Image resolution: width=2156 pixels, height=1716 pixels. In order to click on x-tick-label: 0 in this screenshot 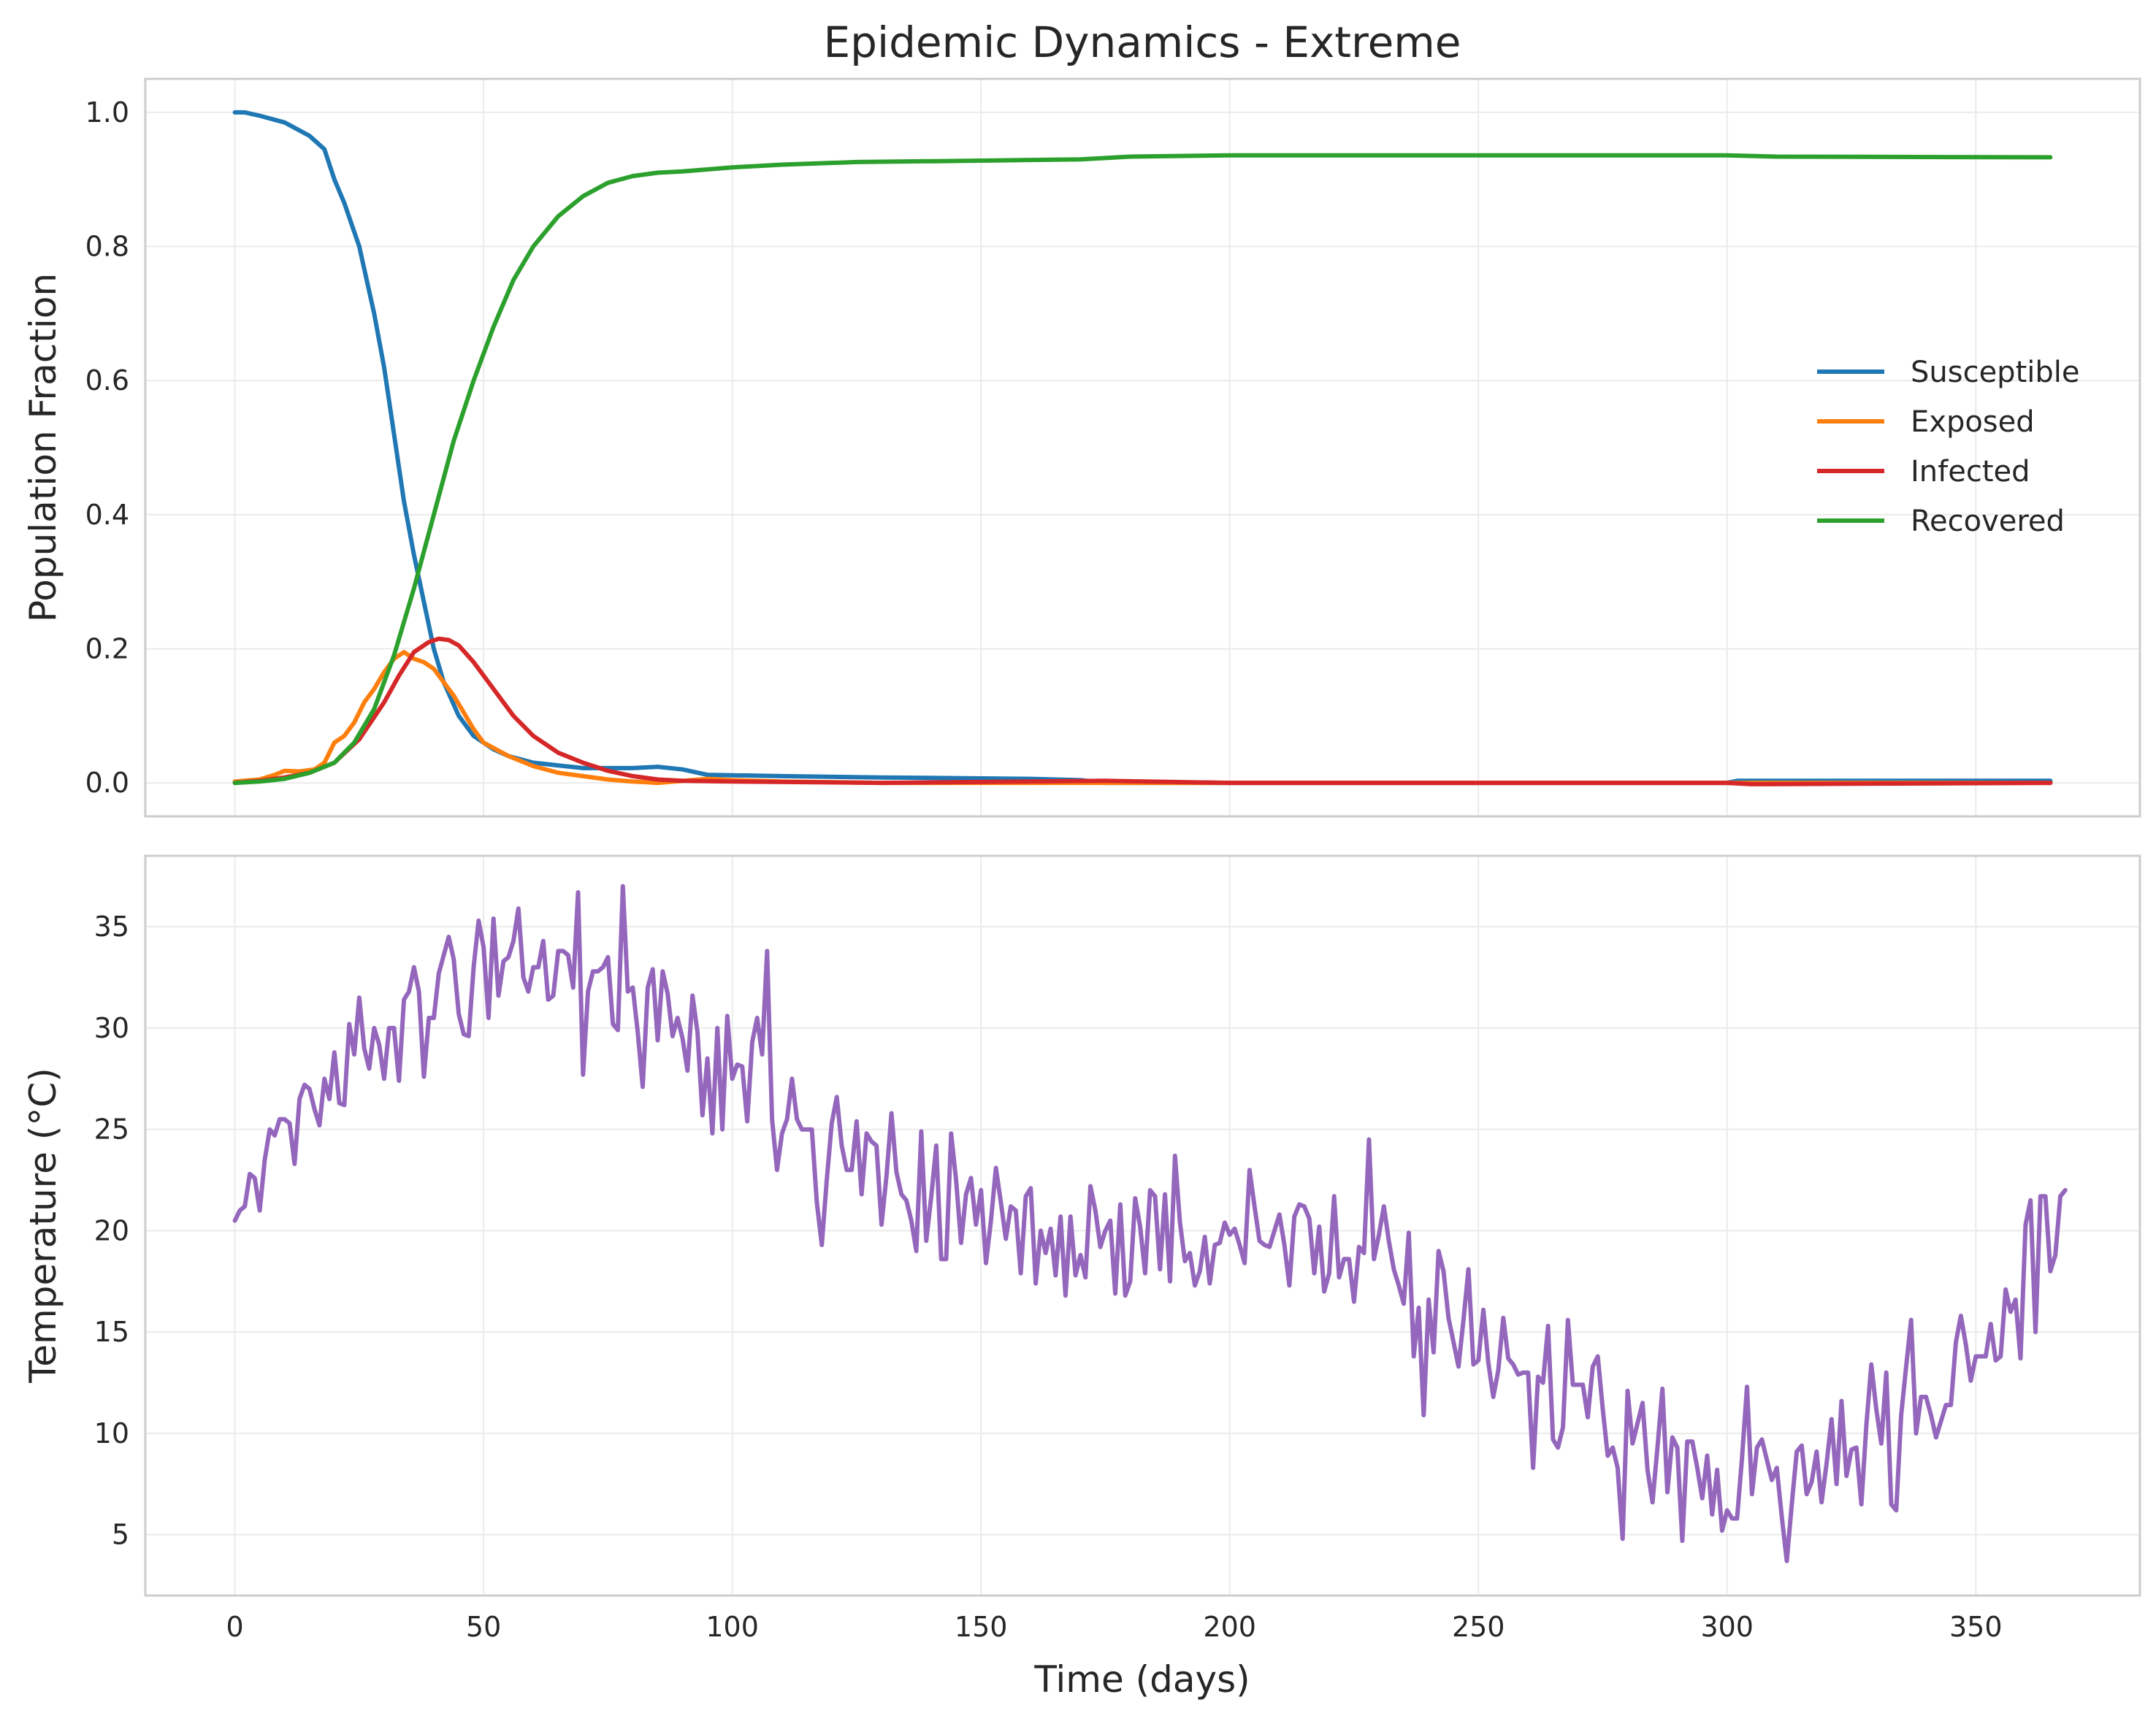, I will do `click(235, 1627)`.